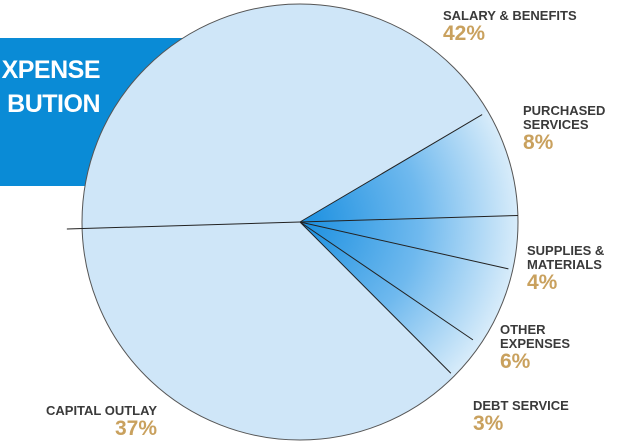  What do you see at coordinates (101, 410) in the screenshot?
I see `category-label: CAPITAL OUTLAY` at bounding box center [101, 410].